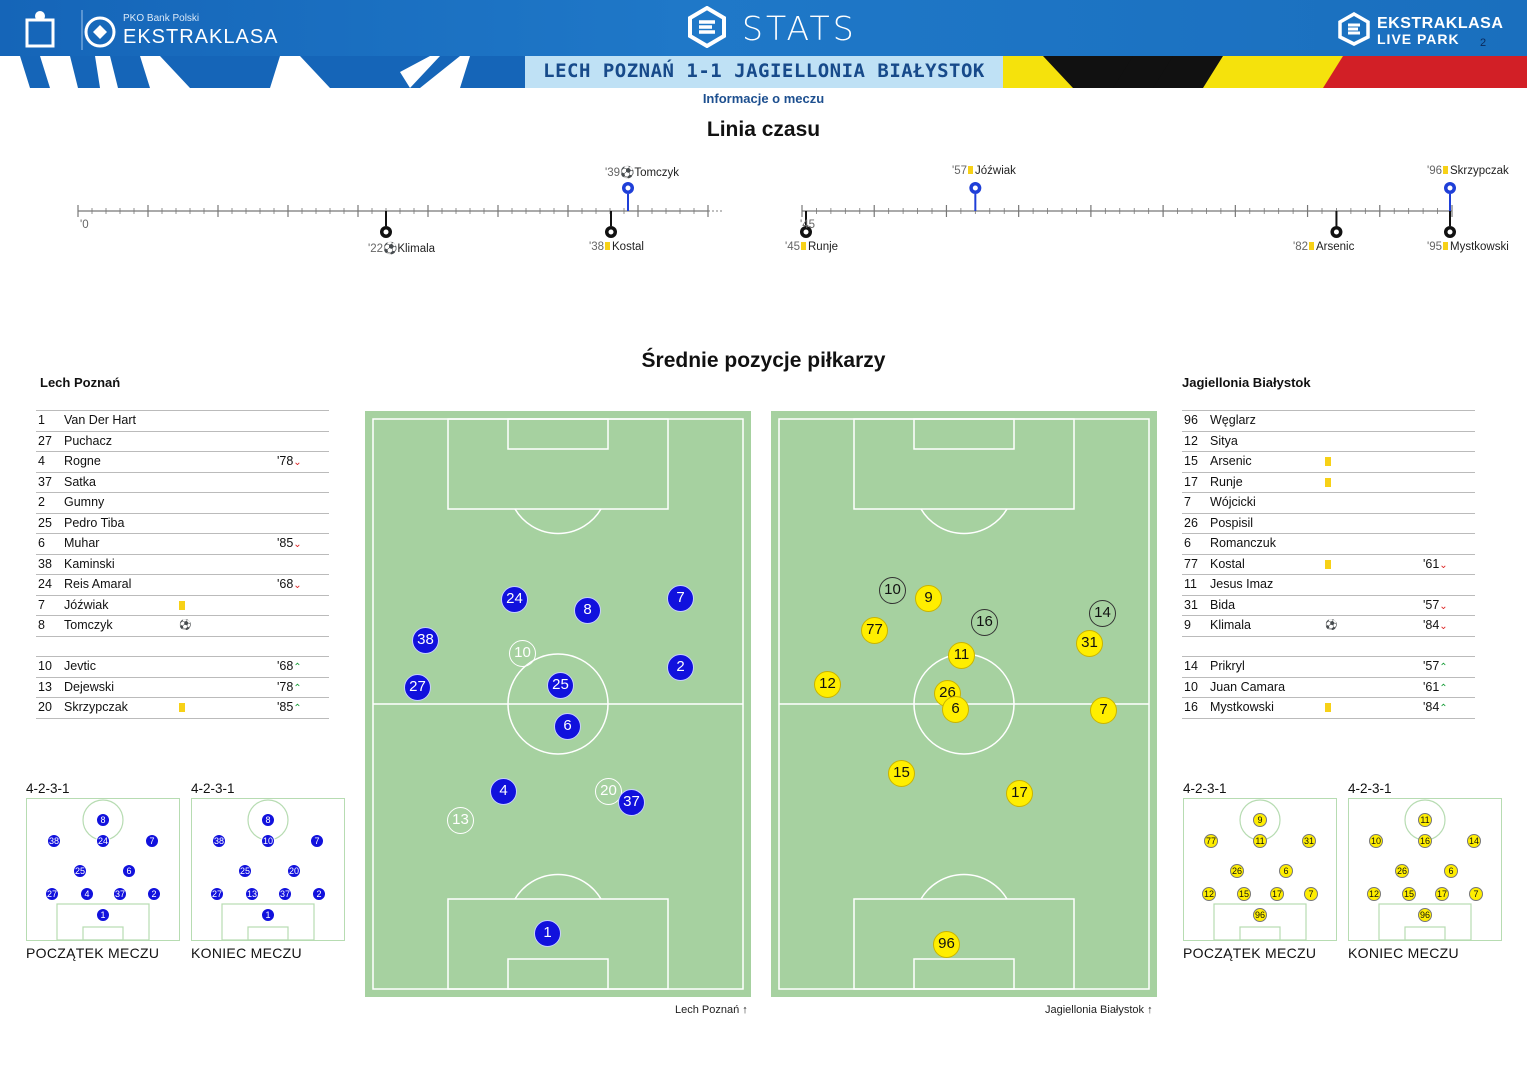 The image size is (1527, 1079). Describe the element at coordinates (1442, 894) in the screenshot. I see `mini-player-dot: 17` at that location.